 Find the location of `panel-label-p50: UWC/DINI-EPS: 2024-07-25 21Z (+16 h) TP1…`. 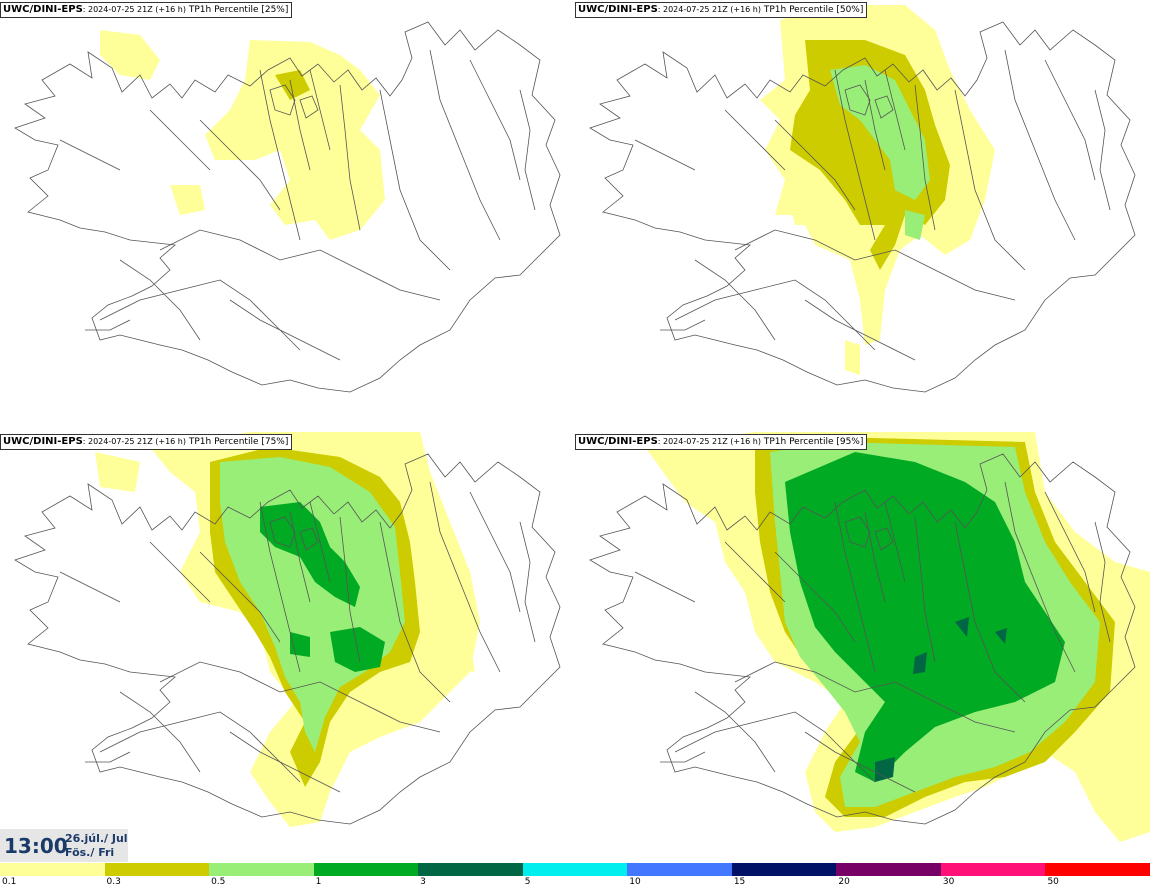

panel-label-p50: UWC/DINI-EPS: 2024-07-25 21Z (+16 h) TP1… is located at coordinates (721, 10).